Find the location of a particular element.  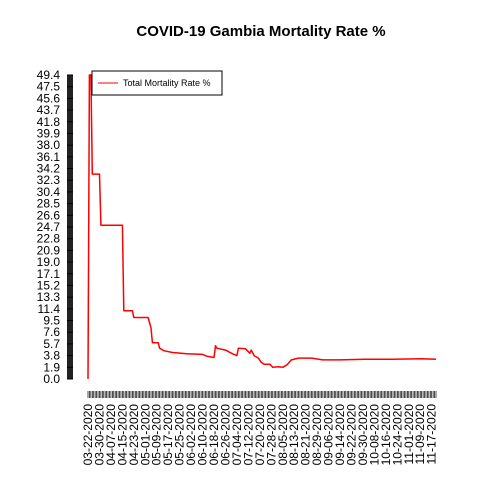

x-tick-label: 10-16-2020 is located at coordinates (386, 435).